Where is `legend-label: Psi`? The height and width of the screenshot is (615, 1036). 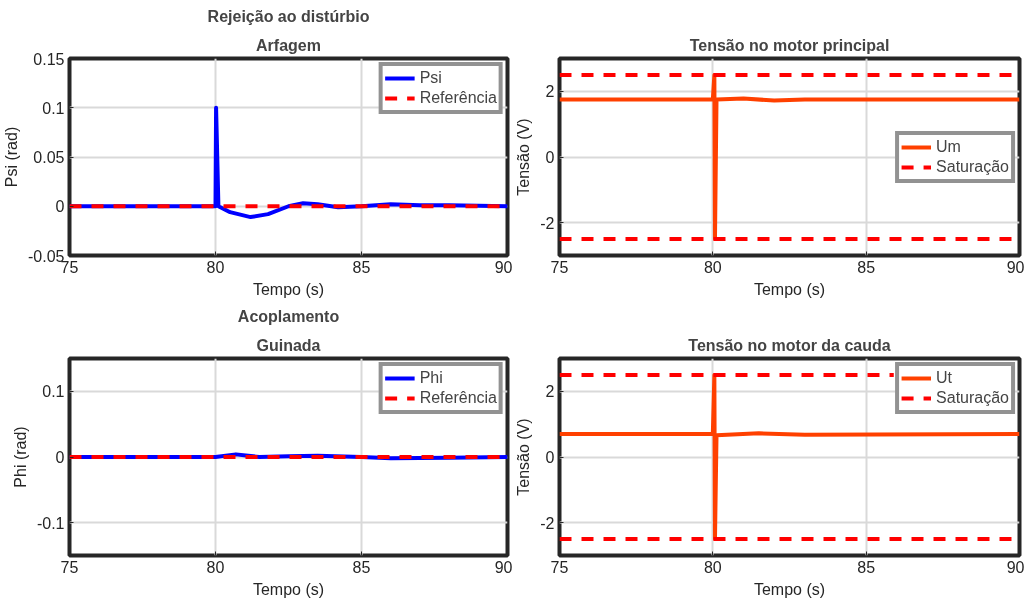
legend-label: Psi is located at coordinates (430, 78).